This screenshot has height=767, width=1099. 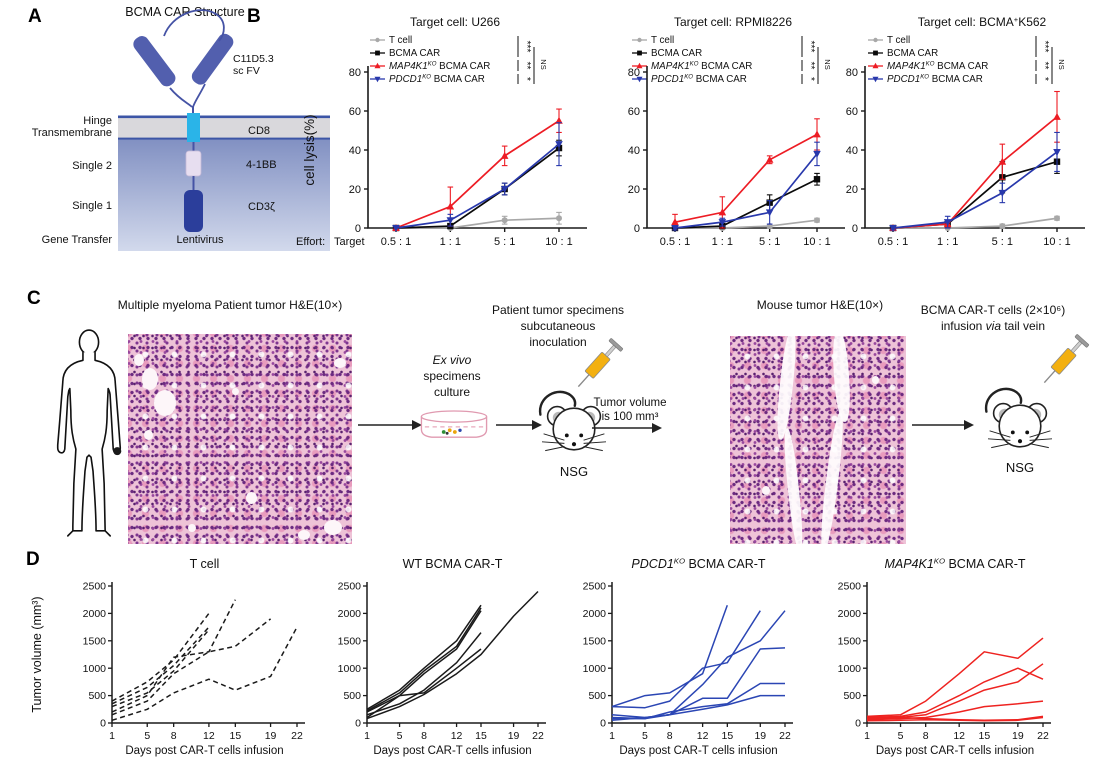 What do you see at coordinates (810, 47) in the screenshot?
I see `sig-stars: ***` at bounding box center [810, 47].